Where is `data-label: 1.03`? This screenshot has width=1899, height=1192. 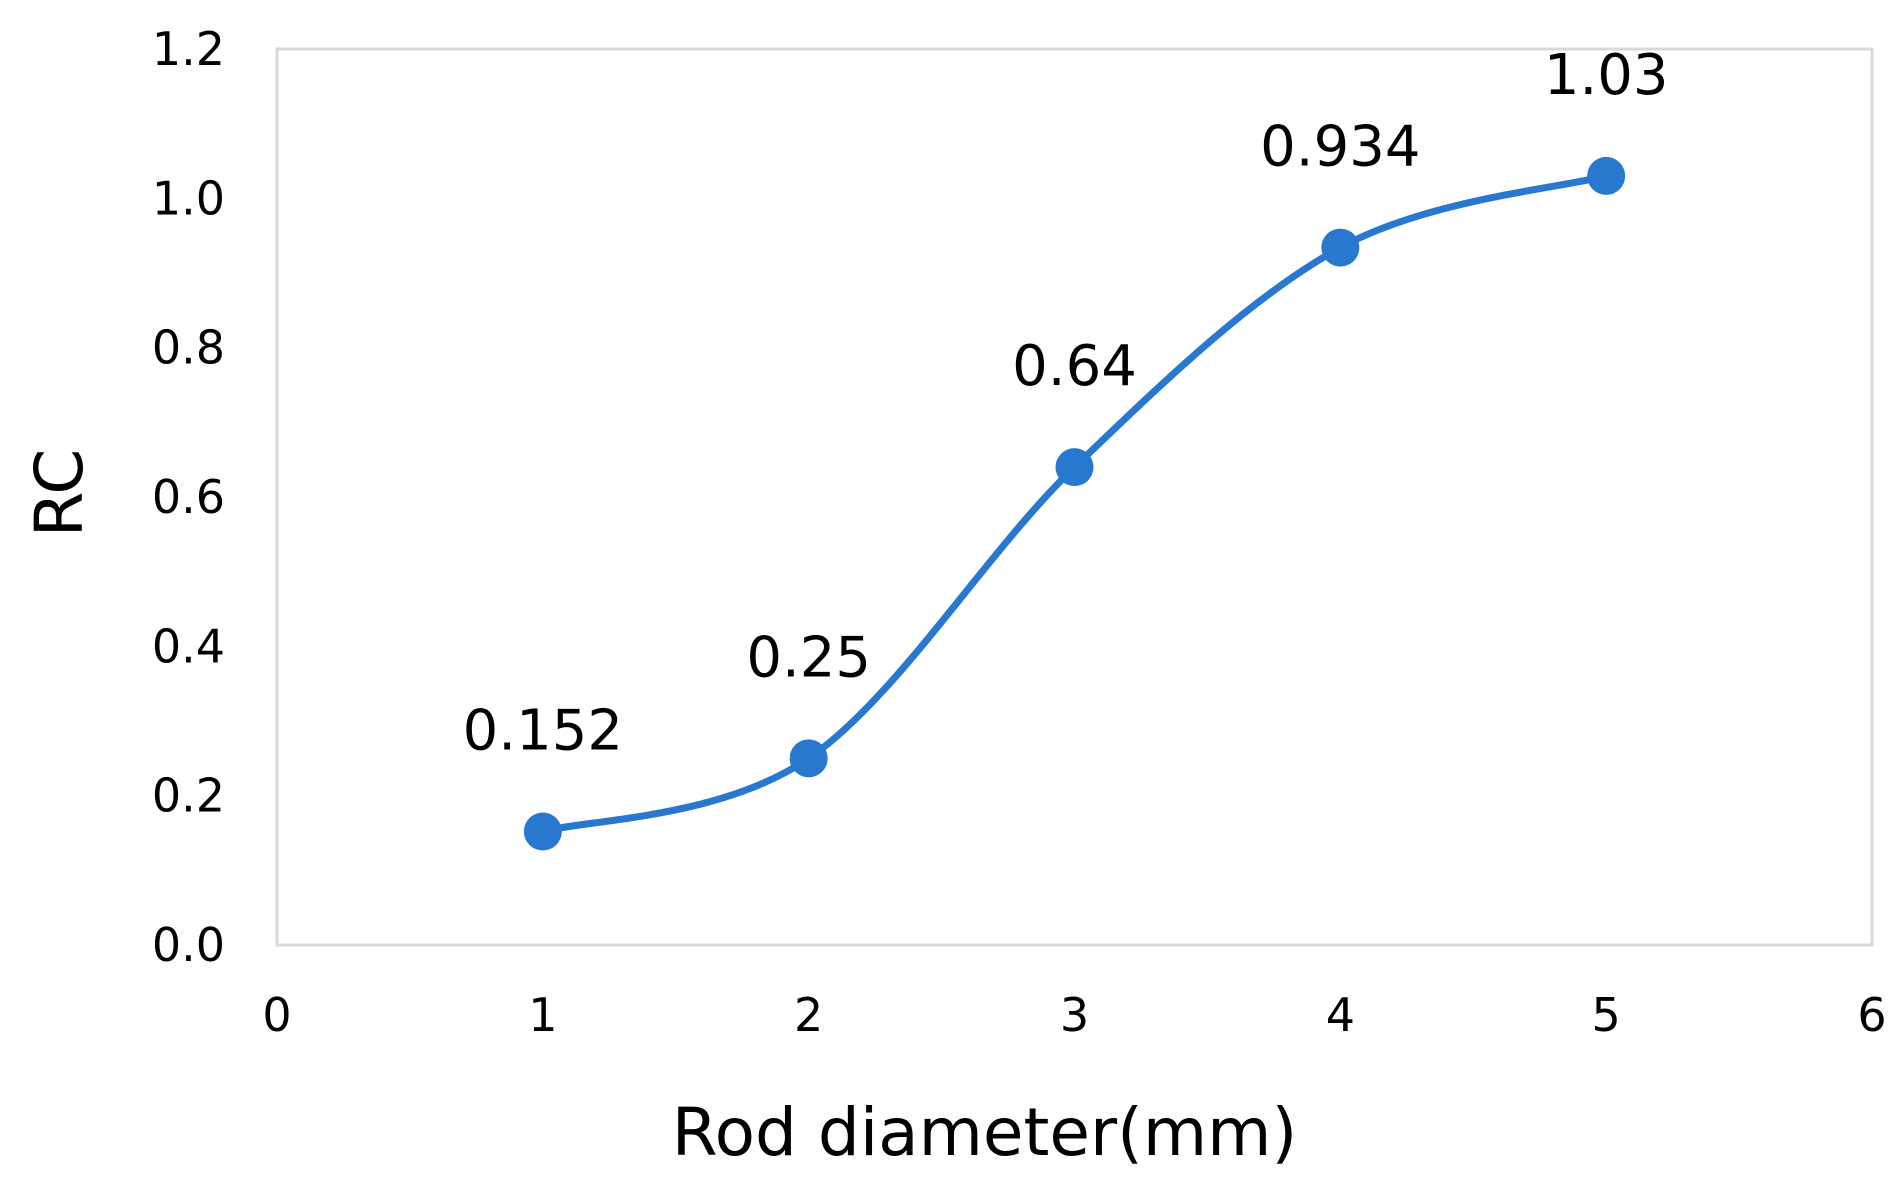 data-label: 1.03 is located at coordinates (1606, 75).